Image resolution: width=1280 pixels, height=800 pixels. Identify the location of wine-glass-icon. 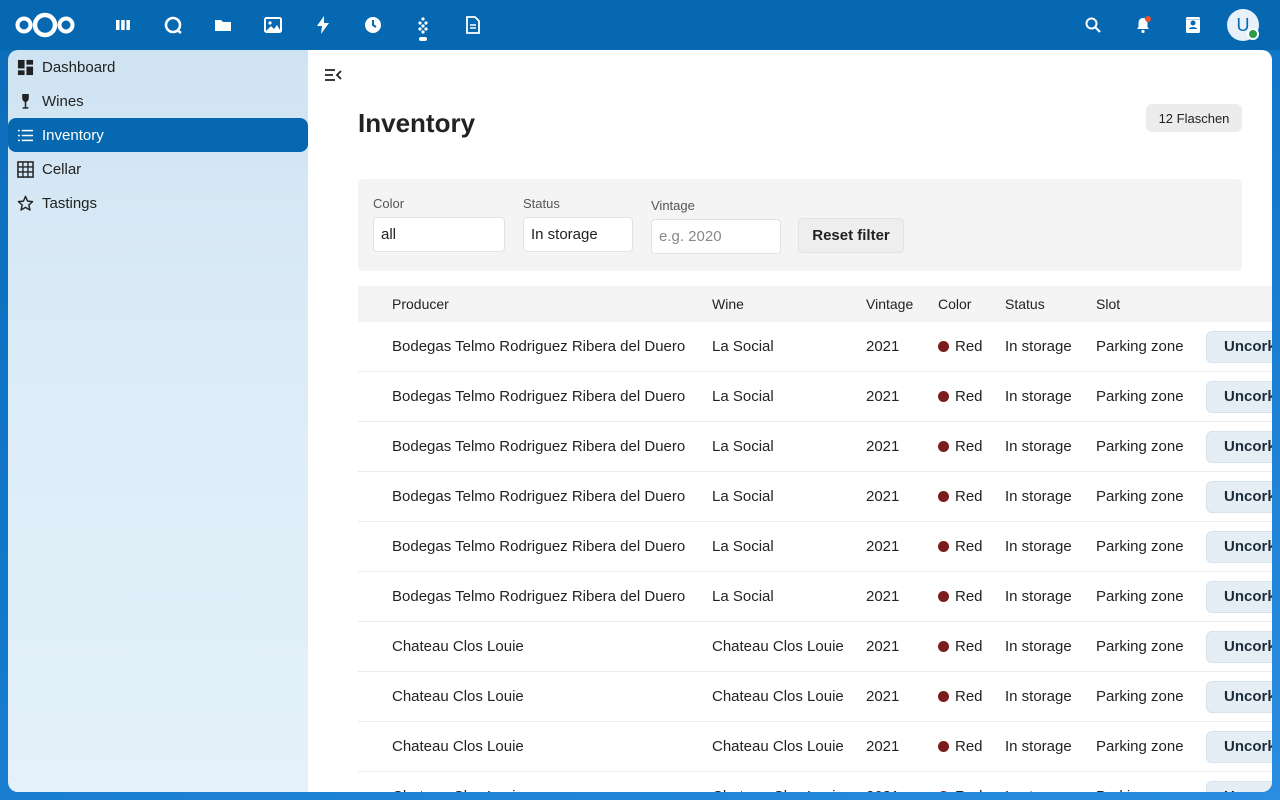
(25, 101).